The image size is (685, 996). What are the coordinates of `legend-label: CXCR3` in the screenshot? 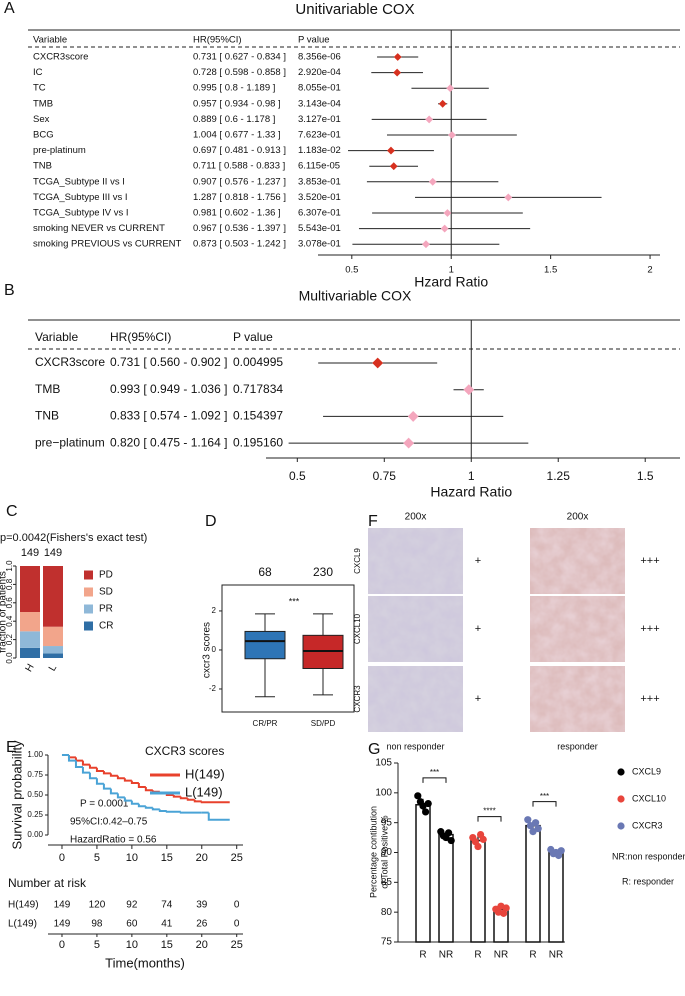 It's located at (647, 825).